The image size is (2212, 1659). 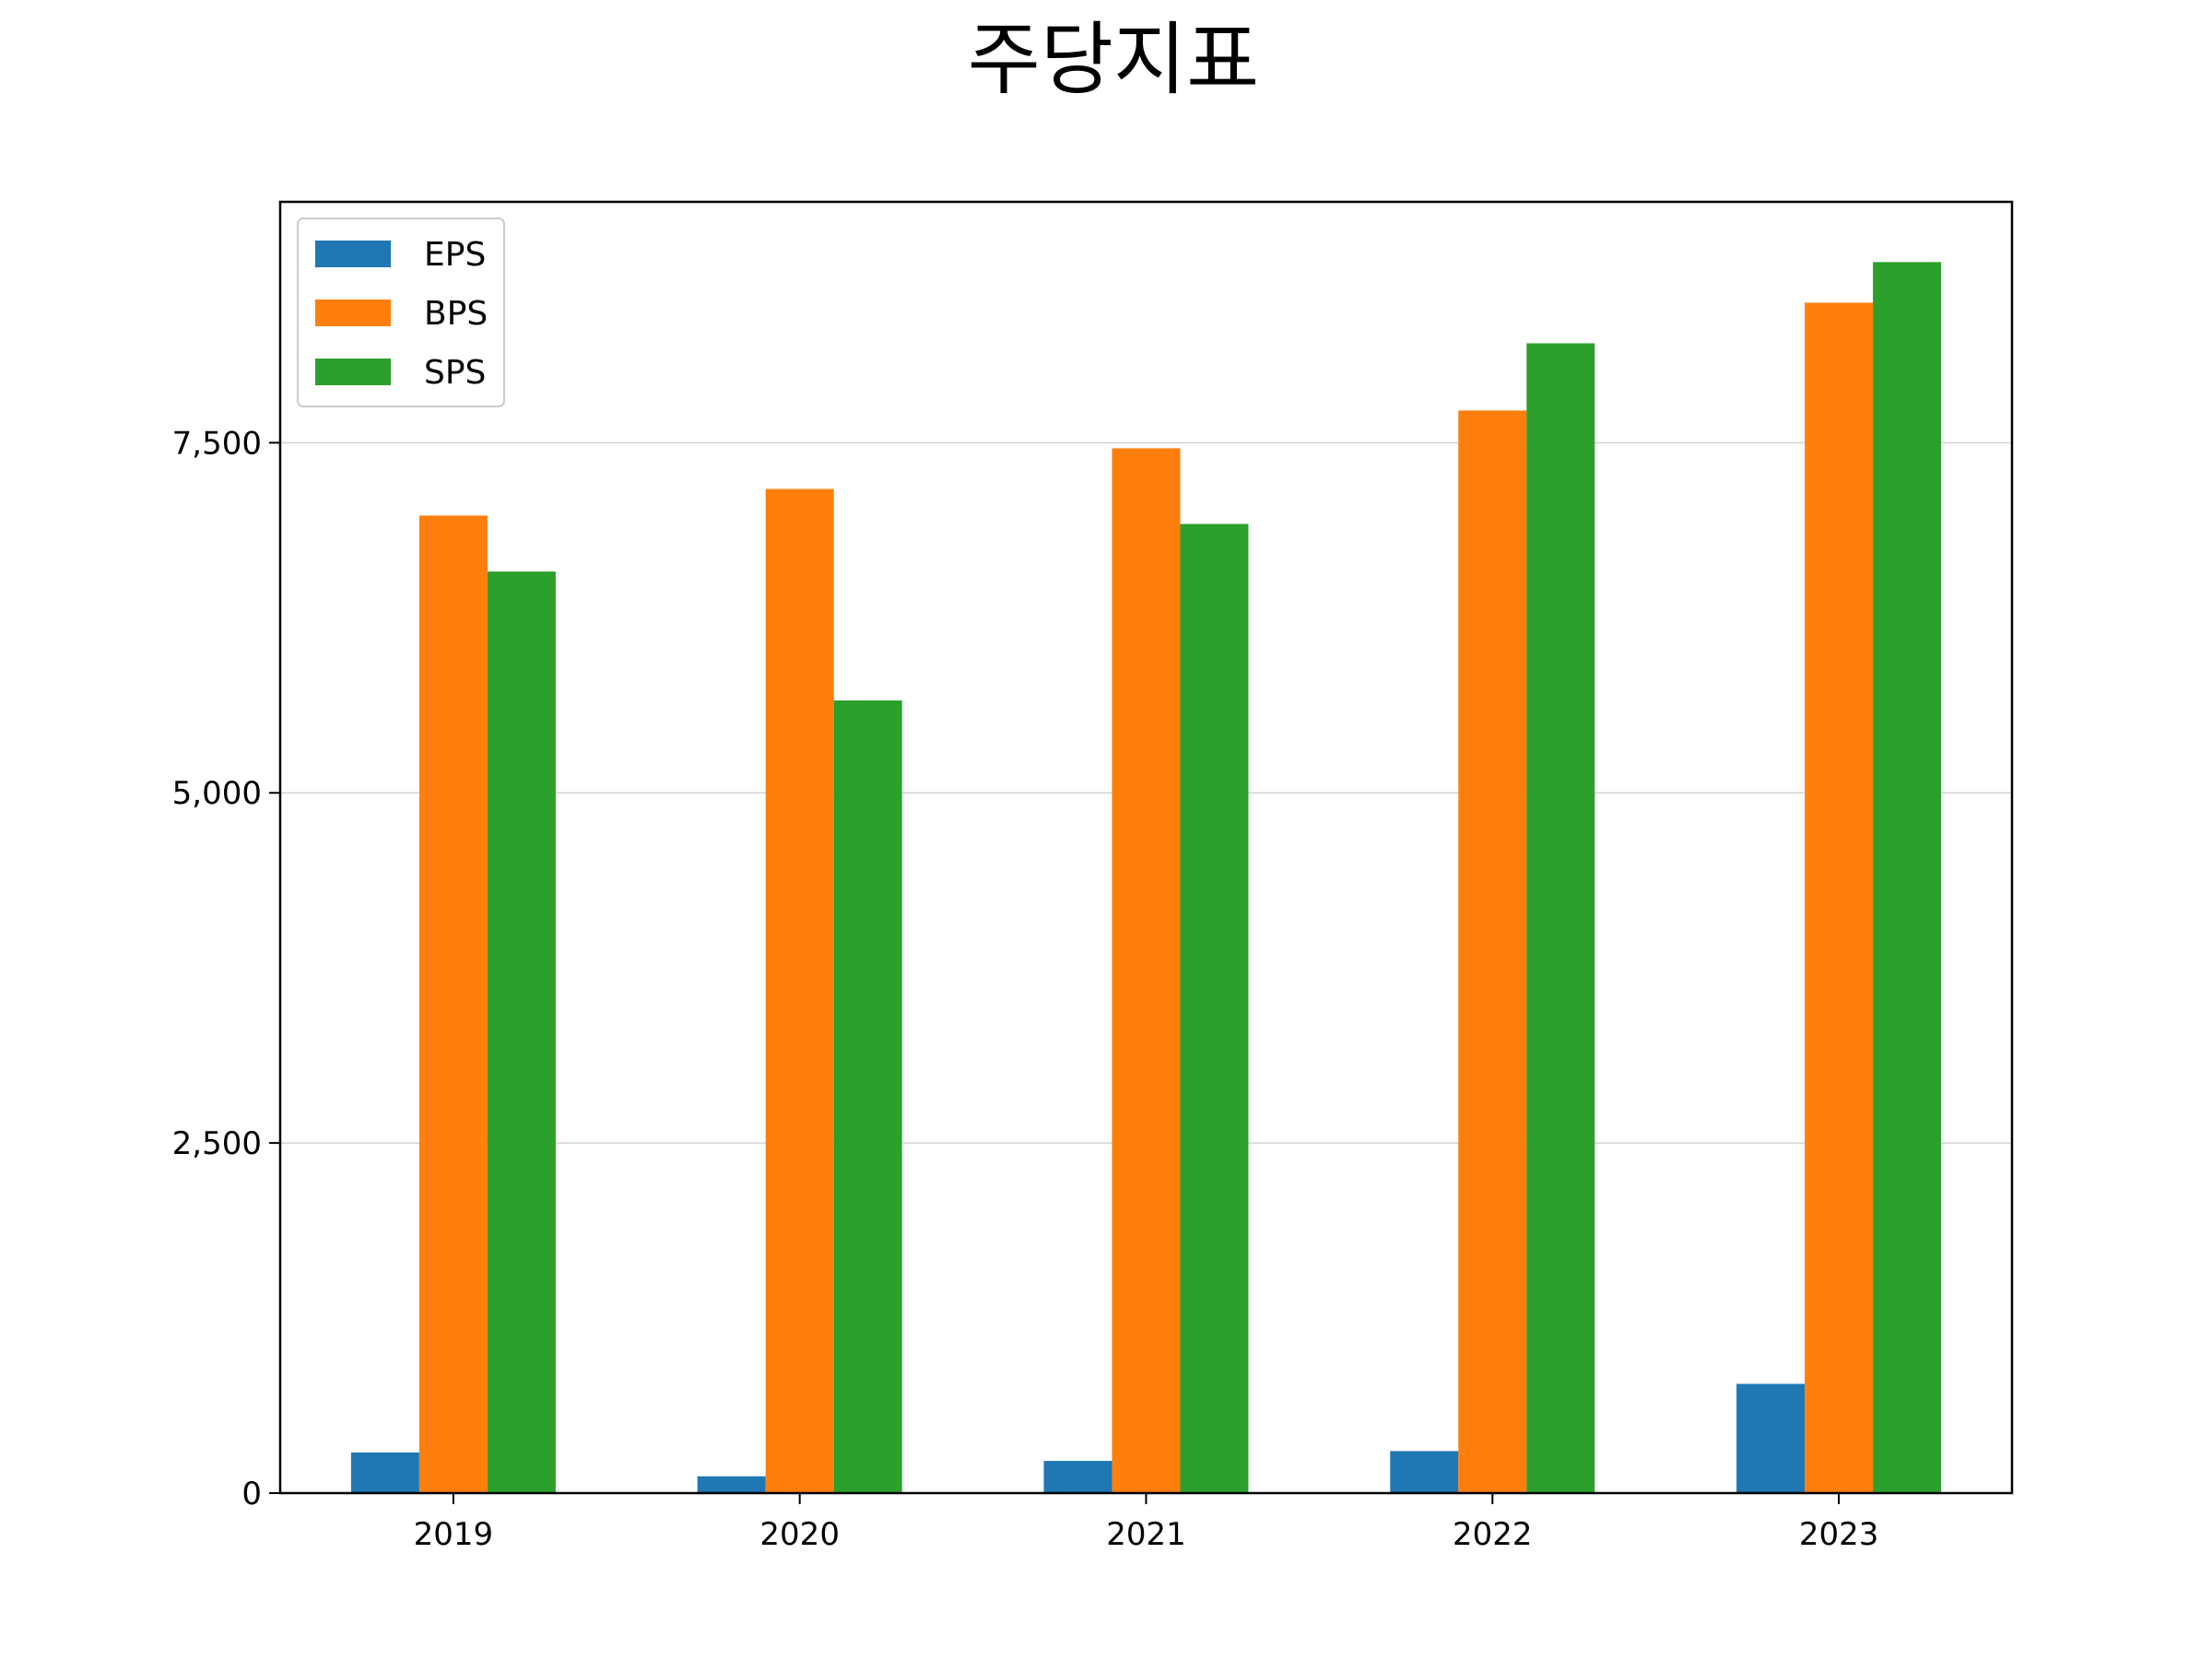 What do you see at coordinates (731, 1484) in the screenshot?
I see `bar-eps-2020` at bounding box center [731, 1484].